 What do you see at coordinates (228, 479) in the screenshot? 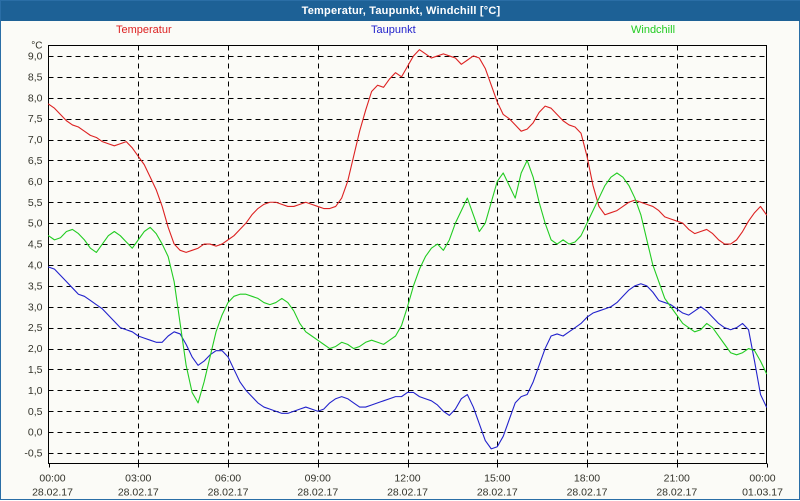
I see `x-tick-time-2: 06:00` at bounding box center [228, 479].